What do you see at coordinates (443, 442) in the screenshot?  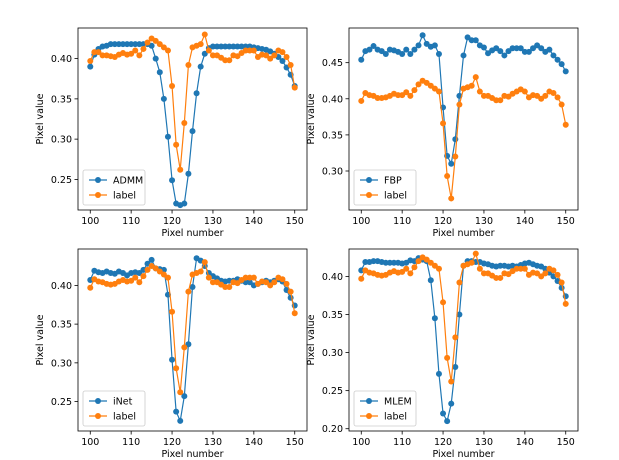 I see `x-tick-label: 120` at bounding box center [443, 442].